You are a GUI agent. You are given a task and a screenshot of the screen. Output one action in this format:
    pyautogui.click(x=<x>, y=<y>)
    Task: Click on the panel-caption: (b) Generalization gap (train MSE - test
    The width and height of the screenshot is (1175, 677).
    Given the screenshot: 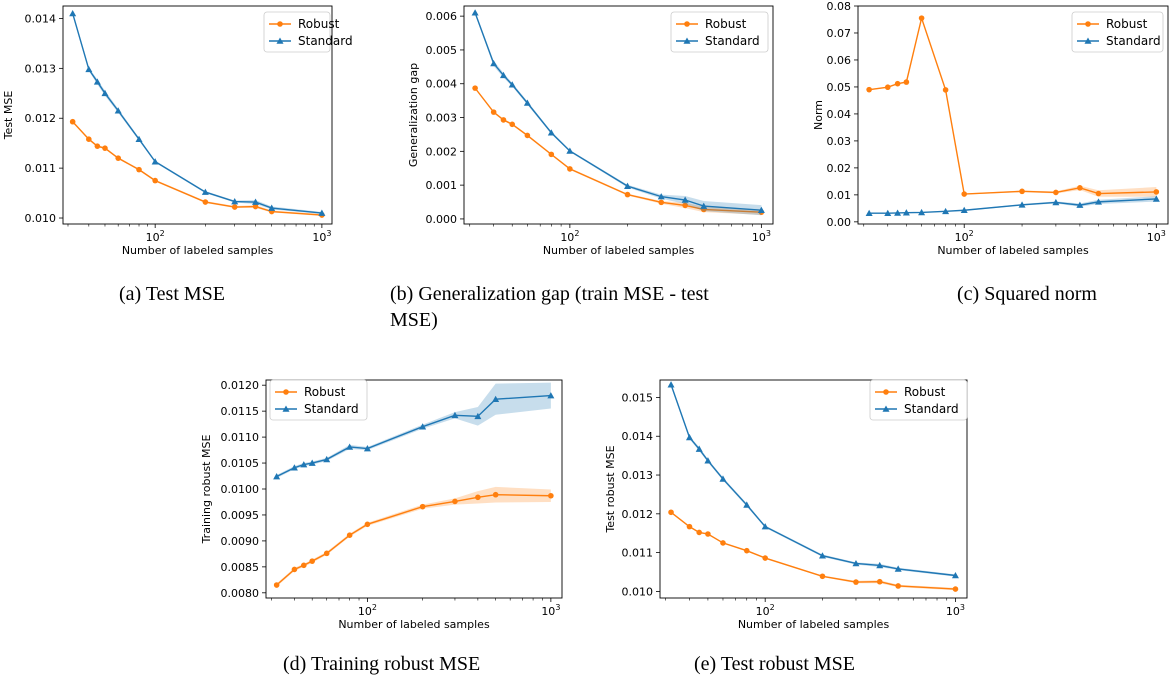 What is the action you would take?
    pyautogui.click(x=549, y=294)
    